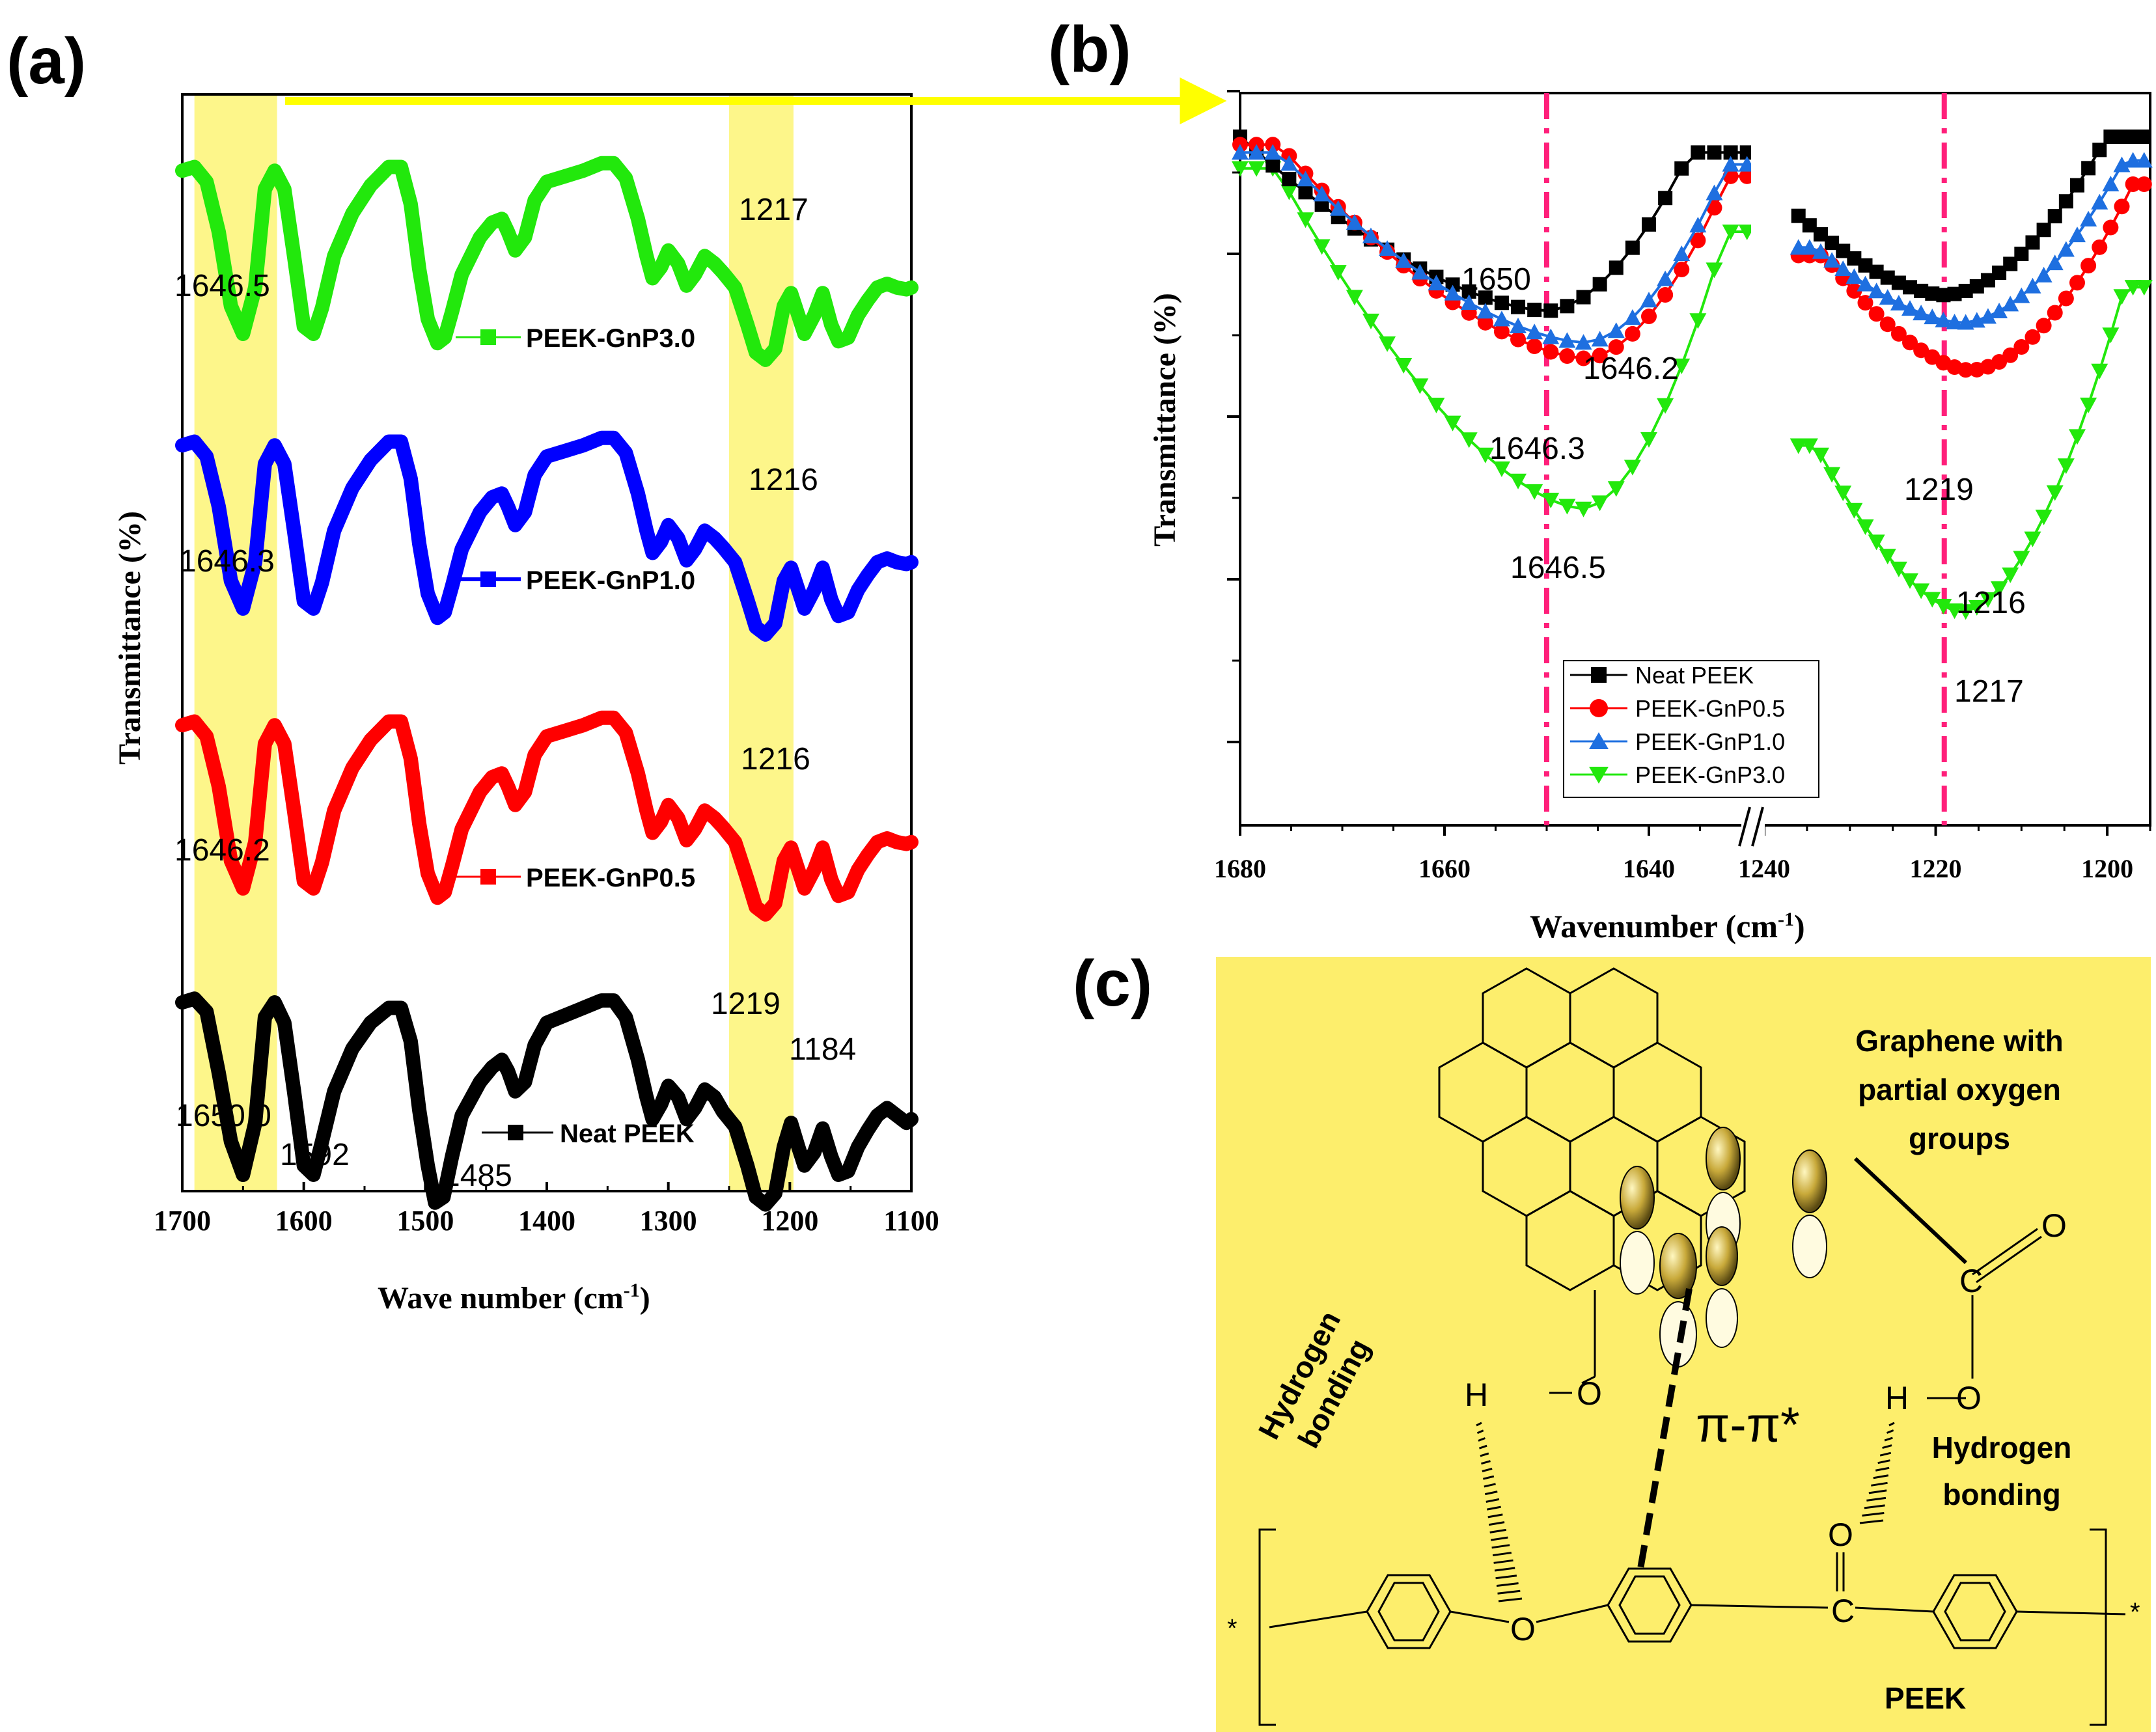 The width and height of the screenshot is (2156, 1732). Describe the element at coordinates (789, 1221) in the screenshot. I see `panel-a-tick-label: 1200` at that location.